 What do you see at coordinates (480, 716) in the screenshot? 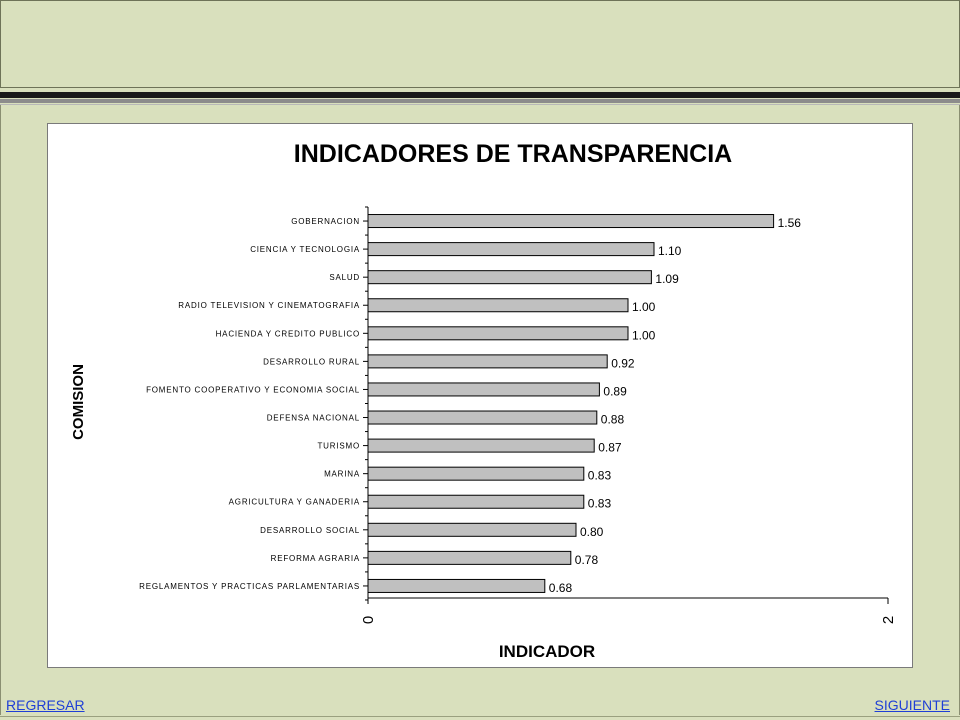
I see `footer-line` at bounding box center [480, 716].